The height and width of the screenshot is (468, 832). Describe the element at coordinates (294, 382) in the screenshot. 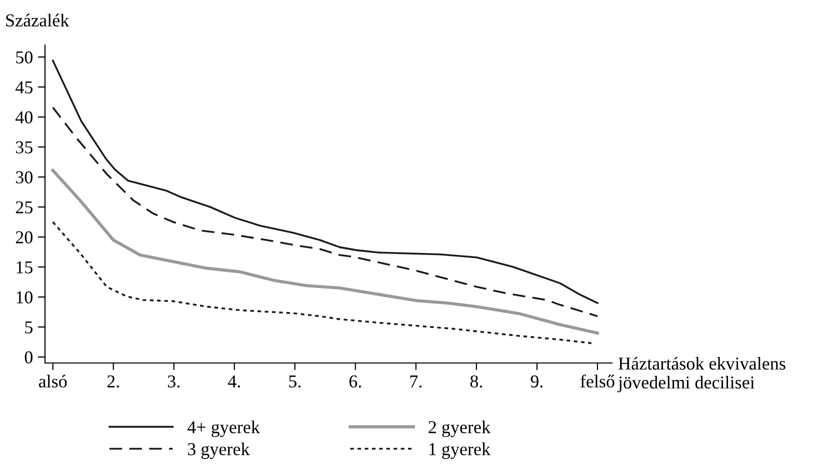

I see `x-tick-label: 5.` at that location.